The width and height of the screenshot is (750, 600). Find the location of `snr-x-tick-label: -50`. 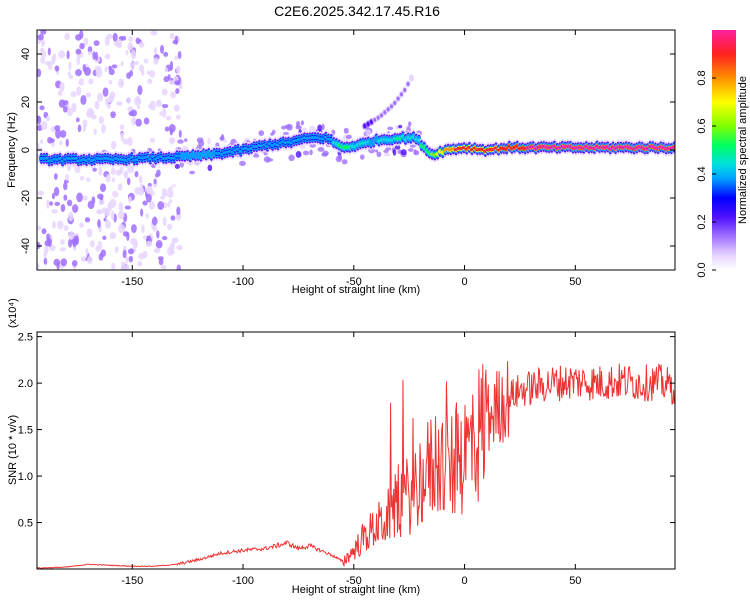

snr-x-tick-label: -50 is located at coordinates (354, 581).